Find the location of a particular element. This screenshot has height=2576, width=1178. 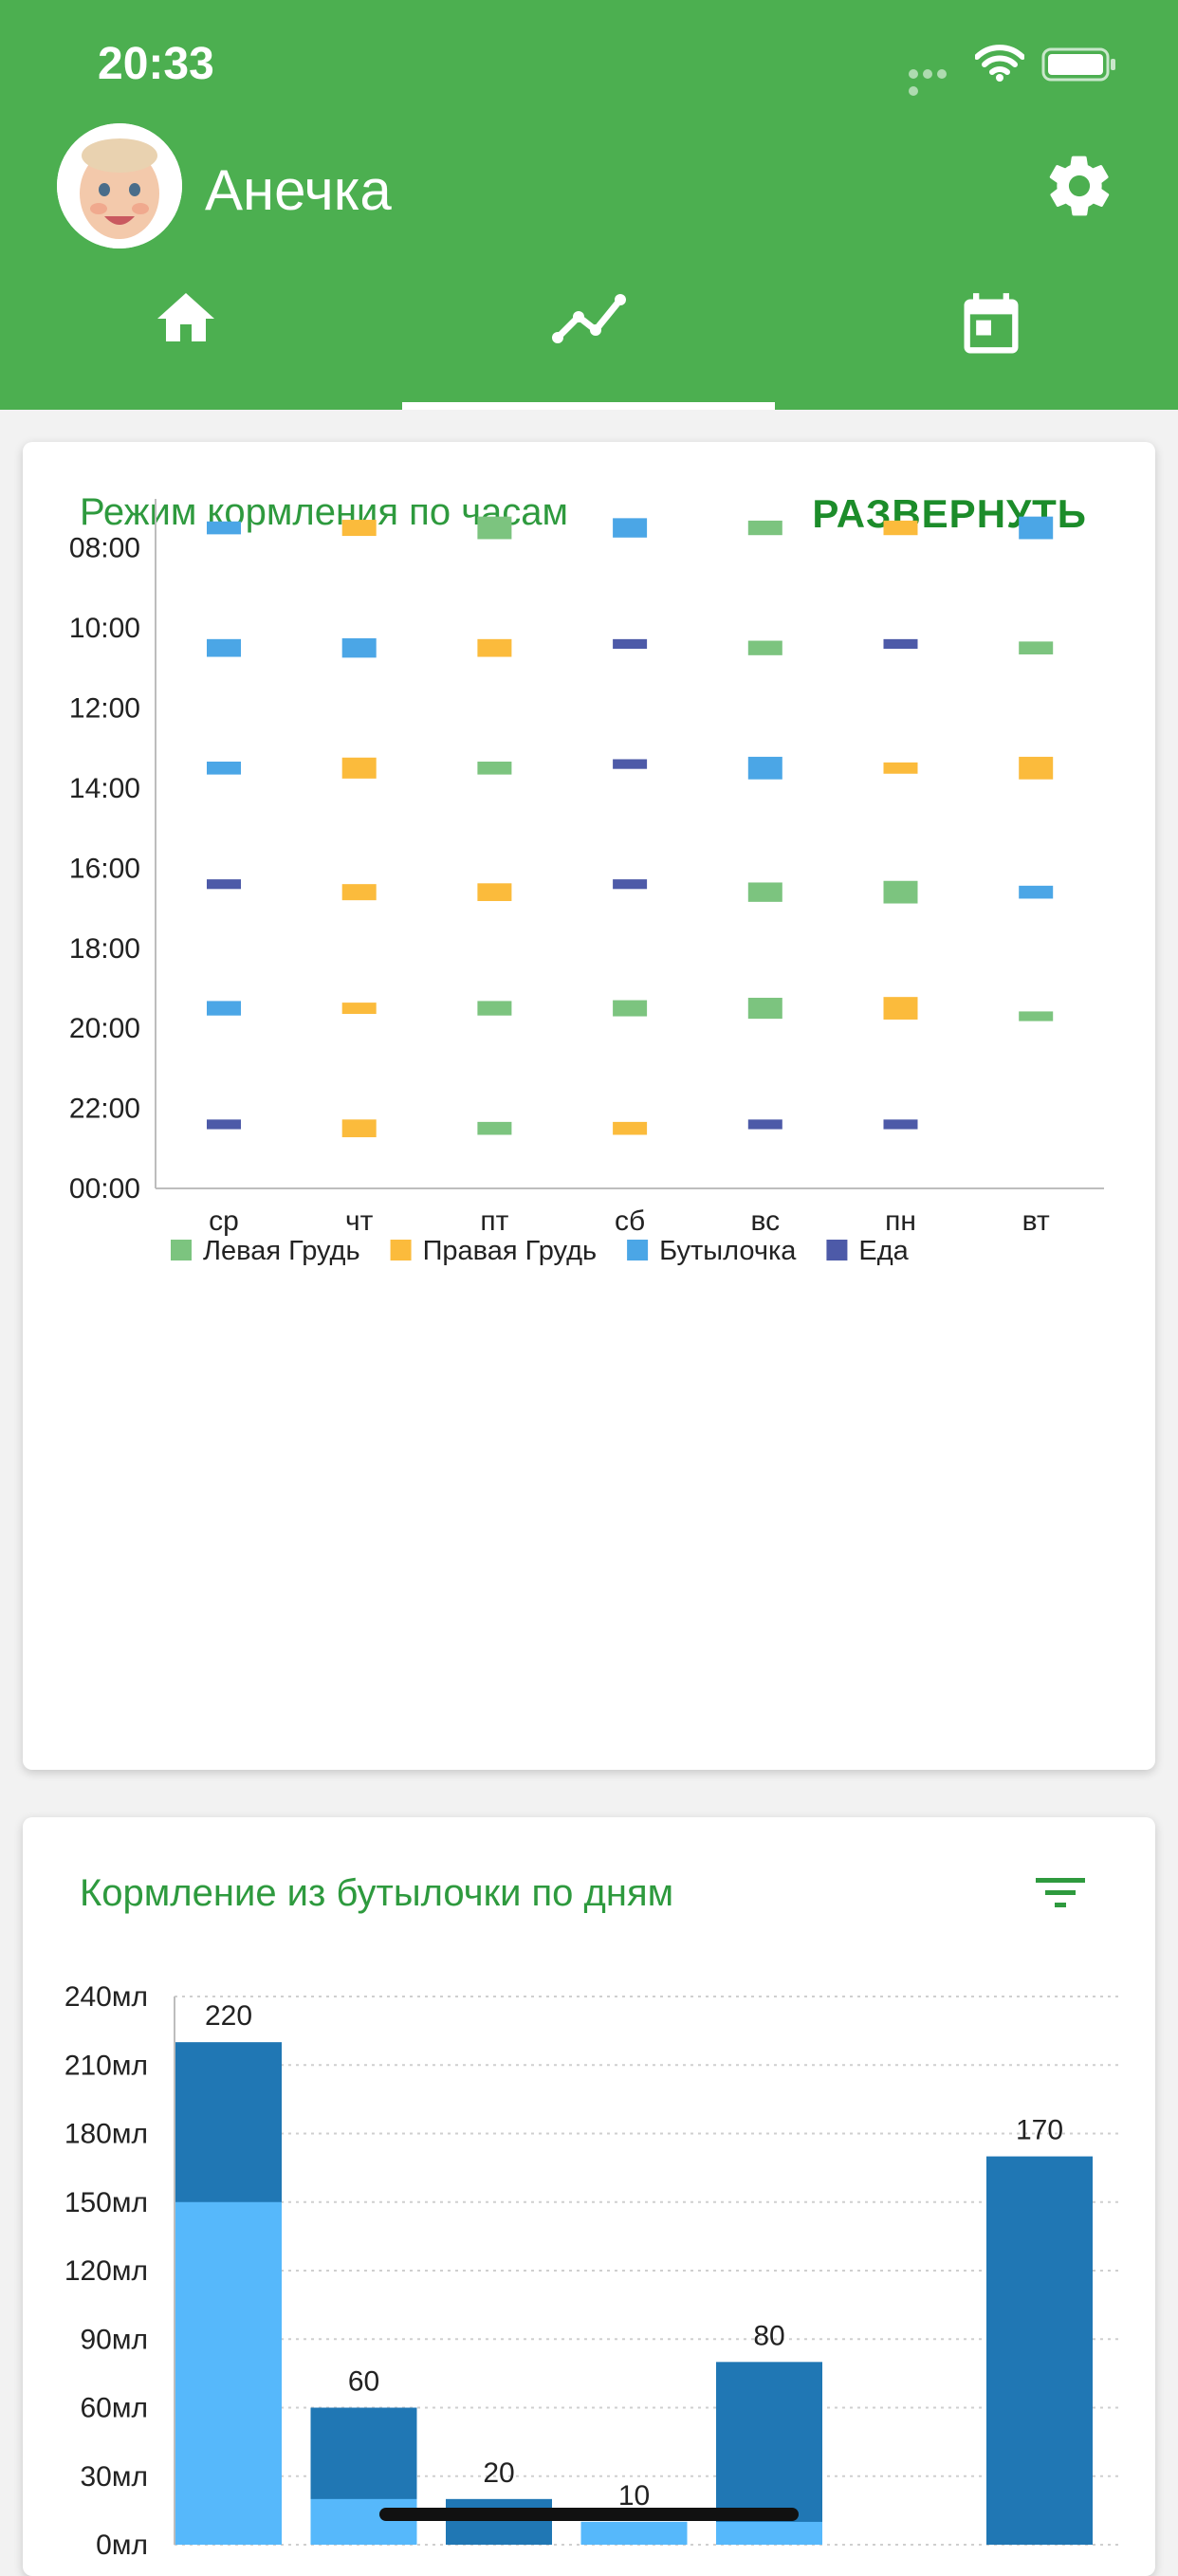

gear-icon is located at coordinates (1079, 186).